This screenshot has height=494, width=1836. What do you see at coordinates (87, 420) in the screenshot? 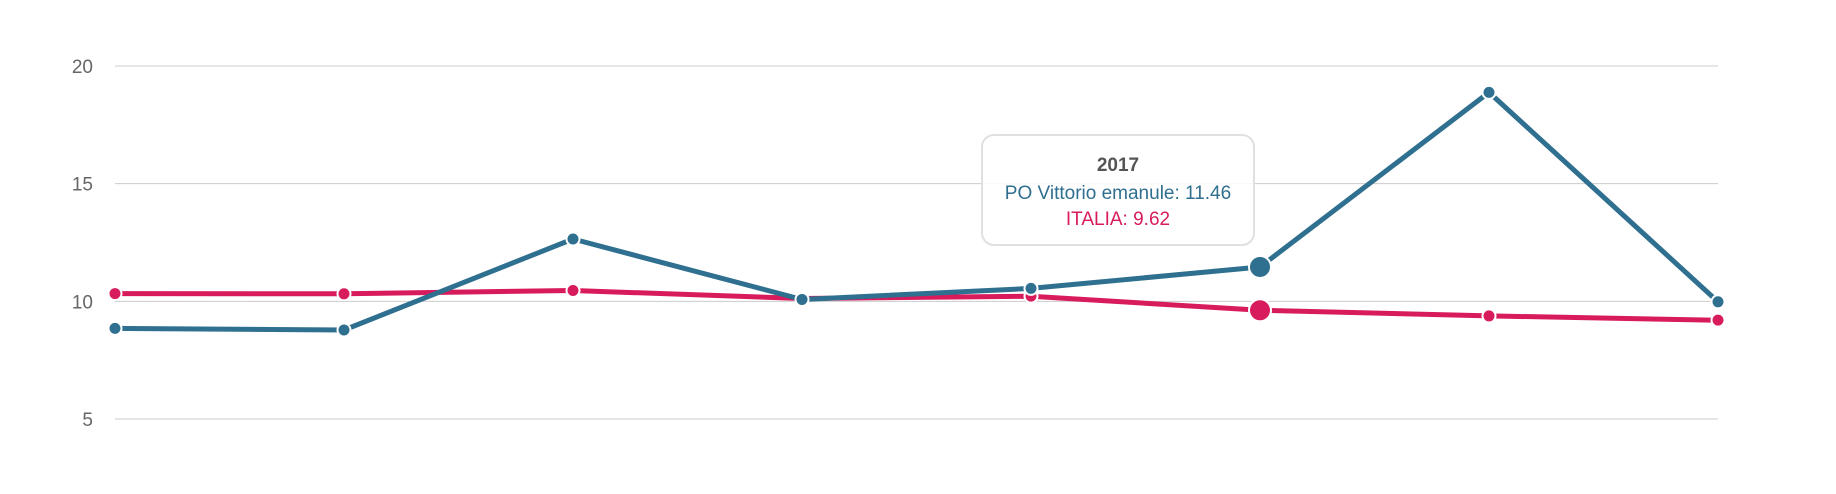
I see `y-tick-label: 5` at bounding box center [87, 420].